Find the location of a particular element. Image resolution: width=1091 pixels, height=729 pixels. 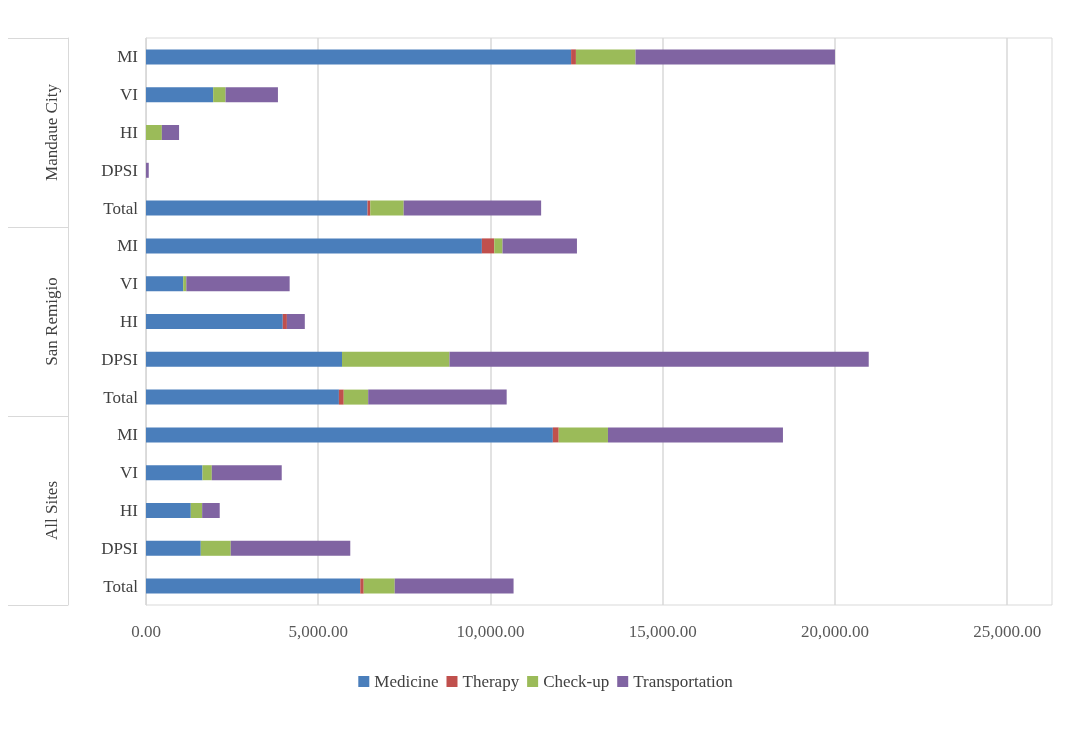

legend-label: Therapy is located at coordinates (491, 681).